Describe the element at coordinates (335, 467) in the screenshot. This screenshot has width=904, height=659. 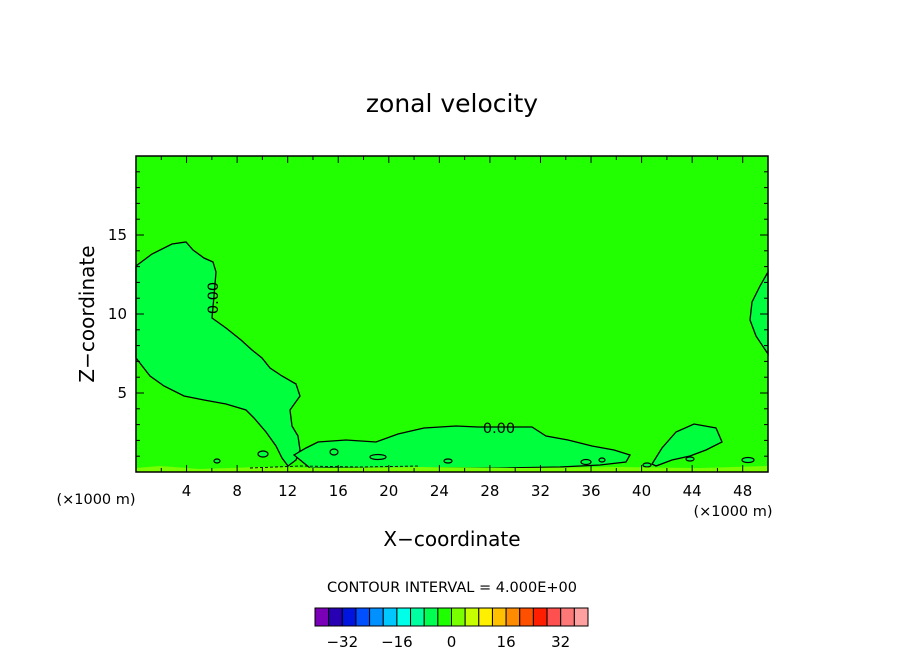
I see `dashed-contour` at that location.